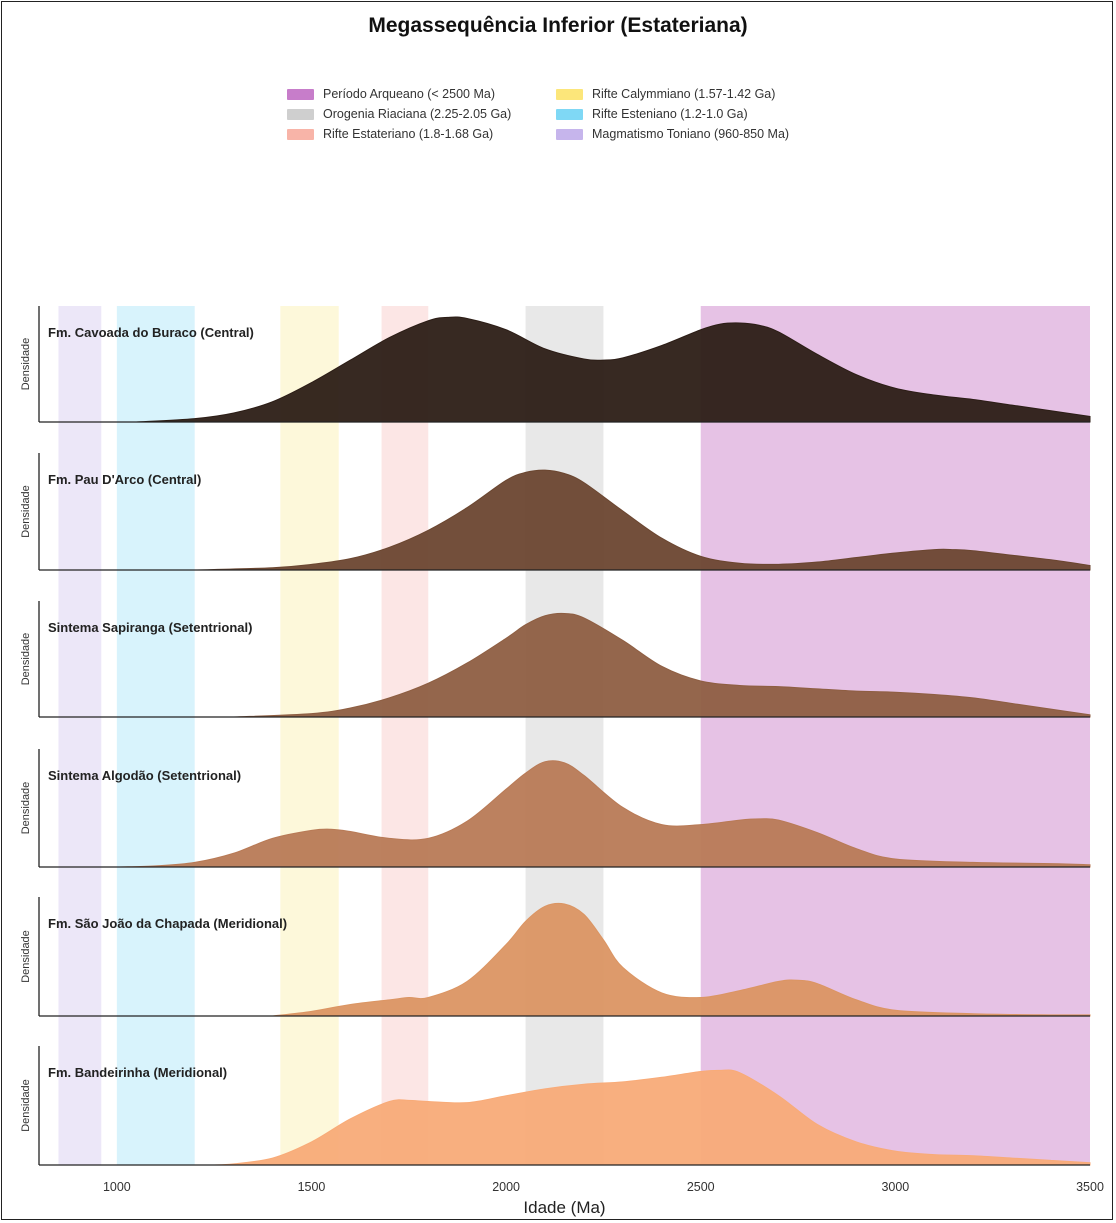 This screenshot has height=1223, width=1116. I want to click on legend-item: Rifte Esteniano (1.2-1.0 Ga), so click(672, 114).